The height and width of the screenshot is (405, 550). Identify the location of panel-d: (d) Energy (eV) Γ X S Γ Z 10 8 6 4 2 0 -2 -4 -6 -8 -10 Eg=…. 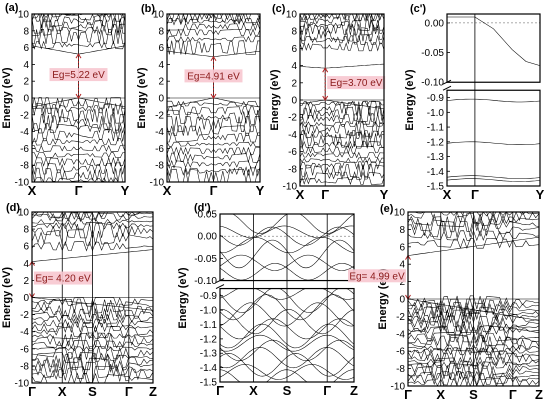
(79, 300).